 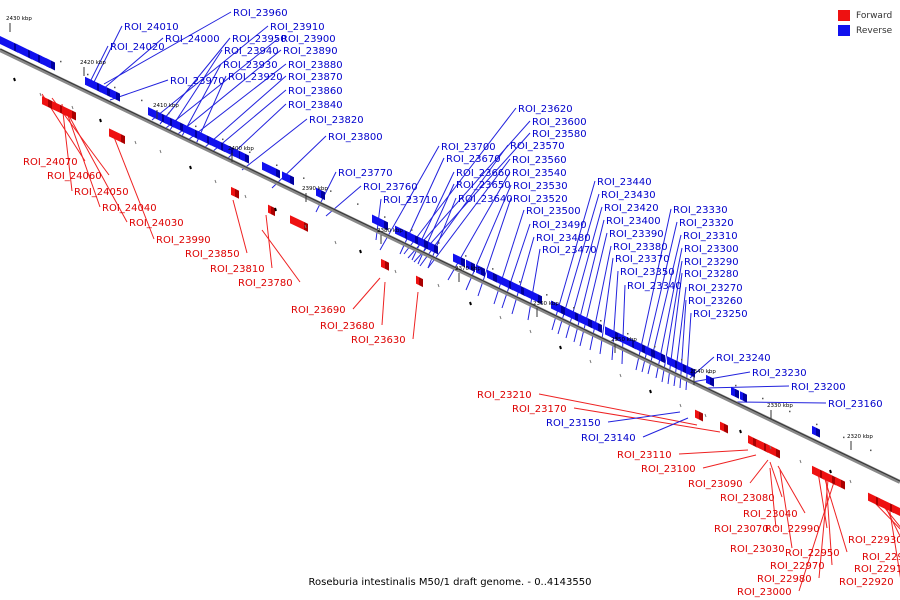 What do you see at coordinates (315, 189) in the screenshot?
I see `scale-label: 2390 kbp` at bounding box center [315, 189].